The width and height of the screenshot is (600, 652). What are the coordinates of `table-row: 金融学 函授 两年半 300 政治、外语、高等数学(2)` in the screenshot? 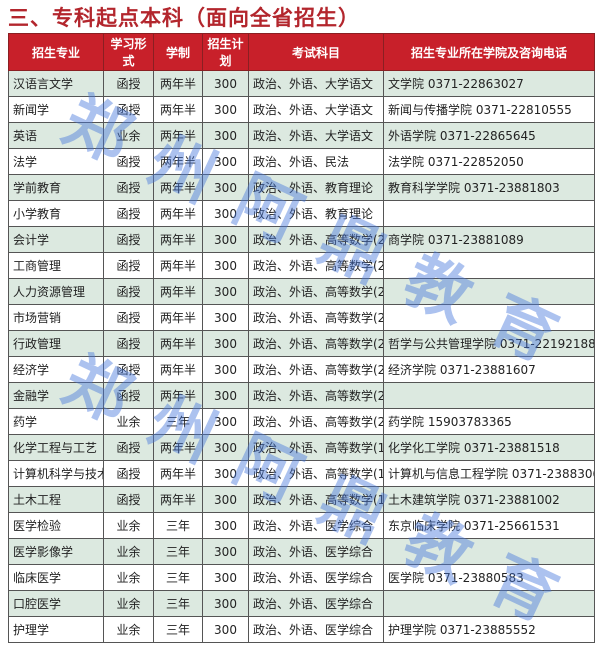 It's located at (301, 395).